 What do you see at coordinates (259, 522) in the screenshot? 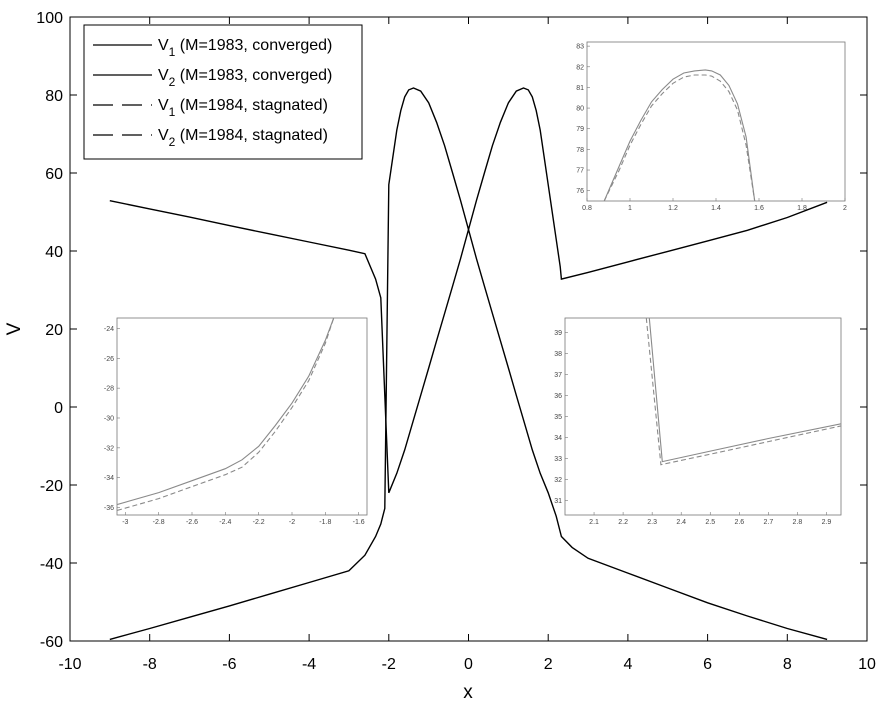
I see `inset-x-tick-label: -2.2` at bounding box center [259, 522].